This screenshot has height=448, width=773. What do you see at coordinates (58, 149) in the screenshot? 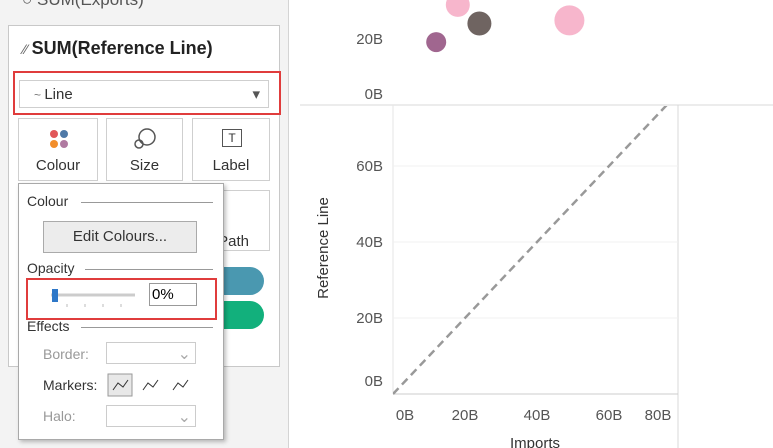
I see `colour-button: Colour` at bounding box center [58, 149].